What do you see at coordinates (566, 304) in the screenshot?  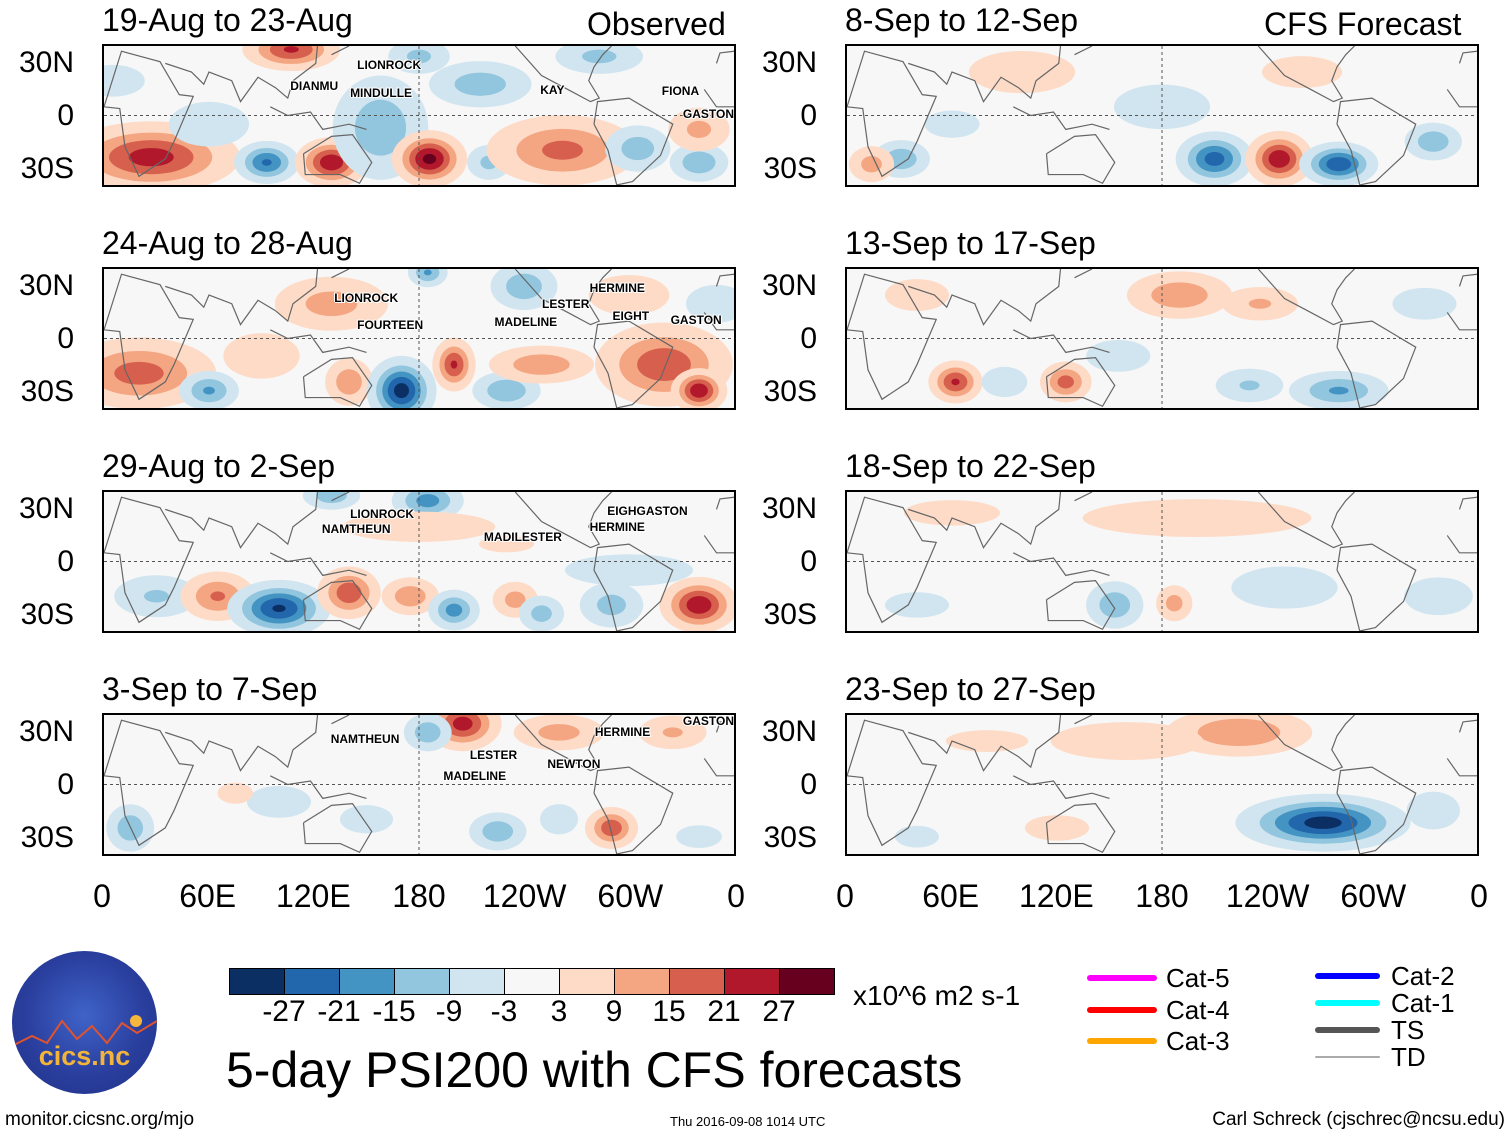 I see `storm-label: LESTER` at bounding box center [566, 304].